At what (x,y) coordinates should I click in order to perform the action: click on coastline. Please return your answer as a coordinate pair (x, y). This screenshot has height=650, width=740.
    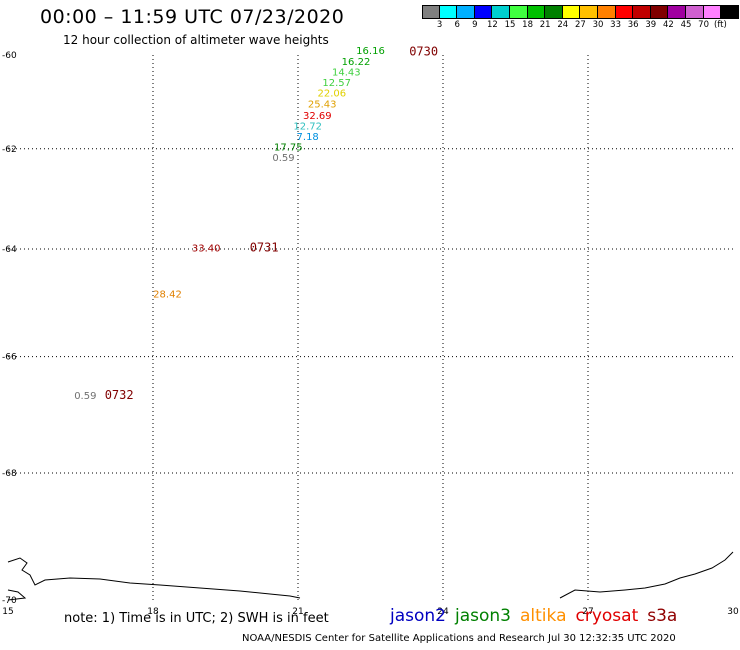
    Looking at the image, I should click on (370, 576).